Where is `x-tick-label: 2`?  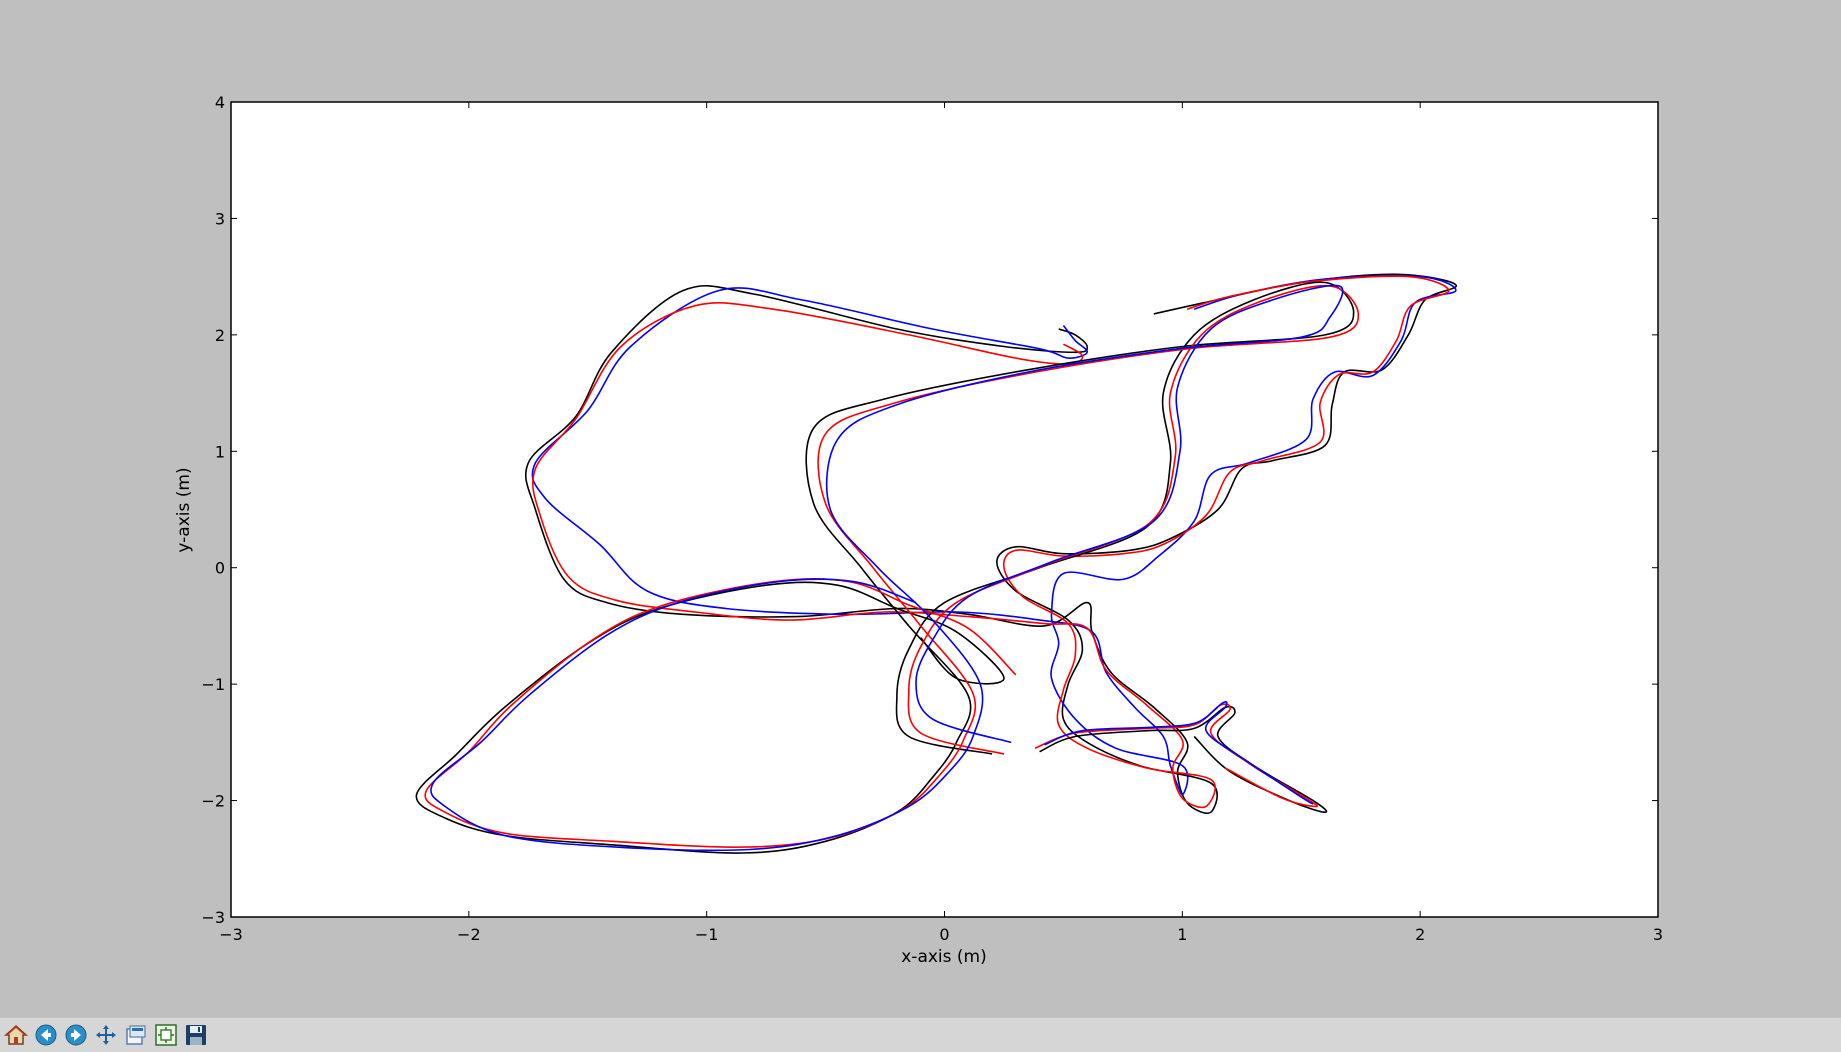
x-tick-label: 2 is located at coordinates (1420, 934).